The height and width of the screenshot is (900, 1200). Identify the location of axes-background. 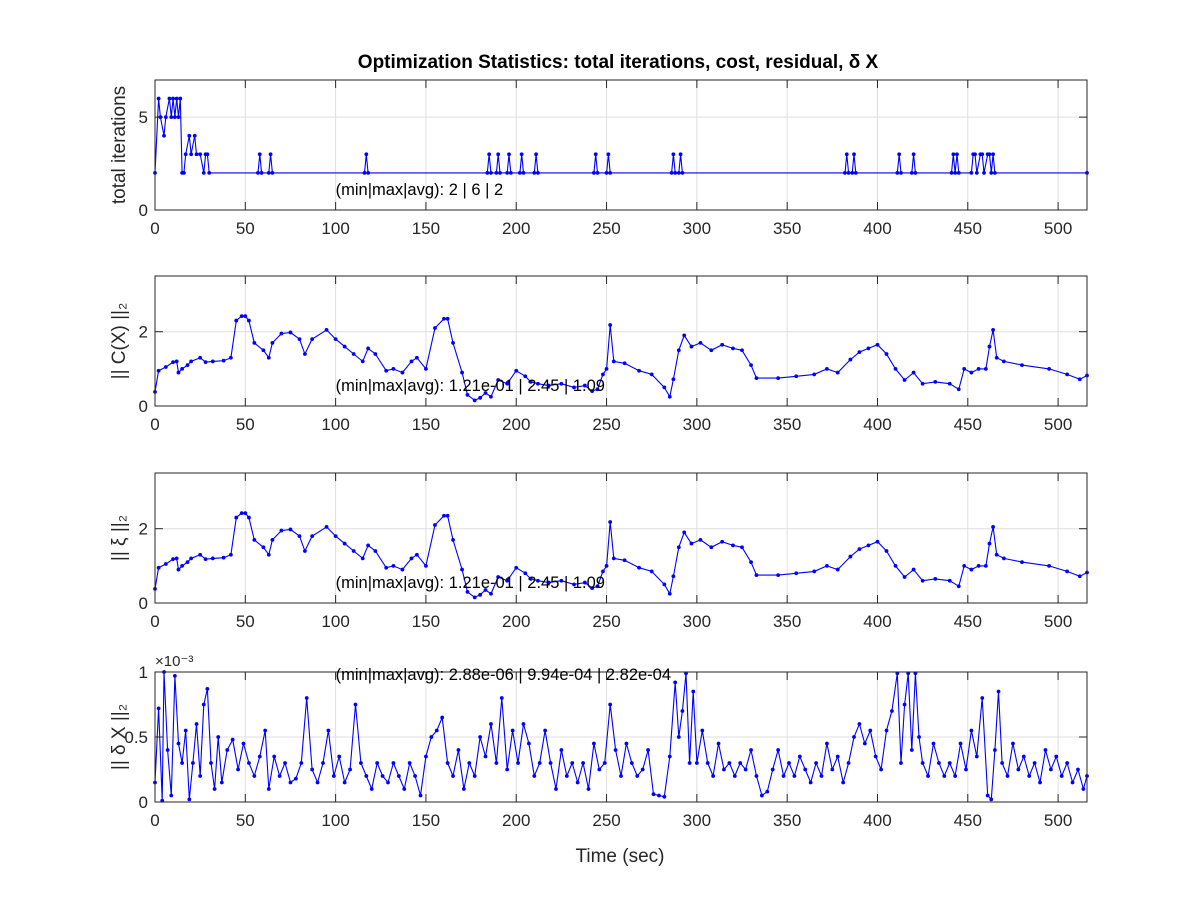
(621, 341).